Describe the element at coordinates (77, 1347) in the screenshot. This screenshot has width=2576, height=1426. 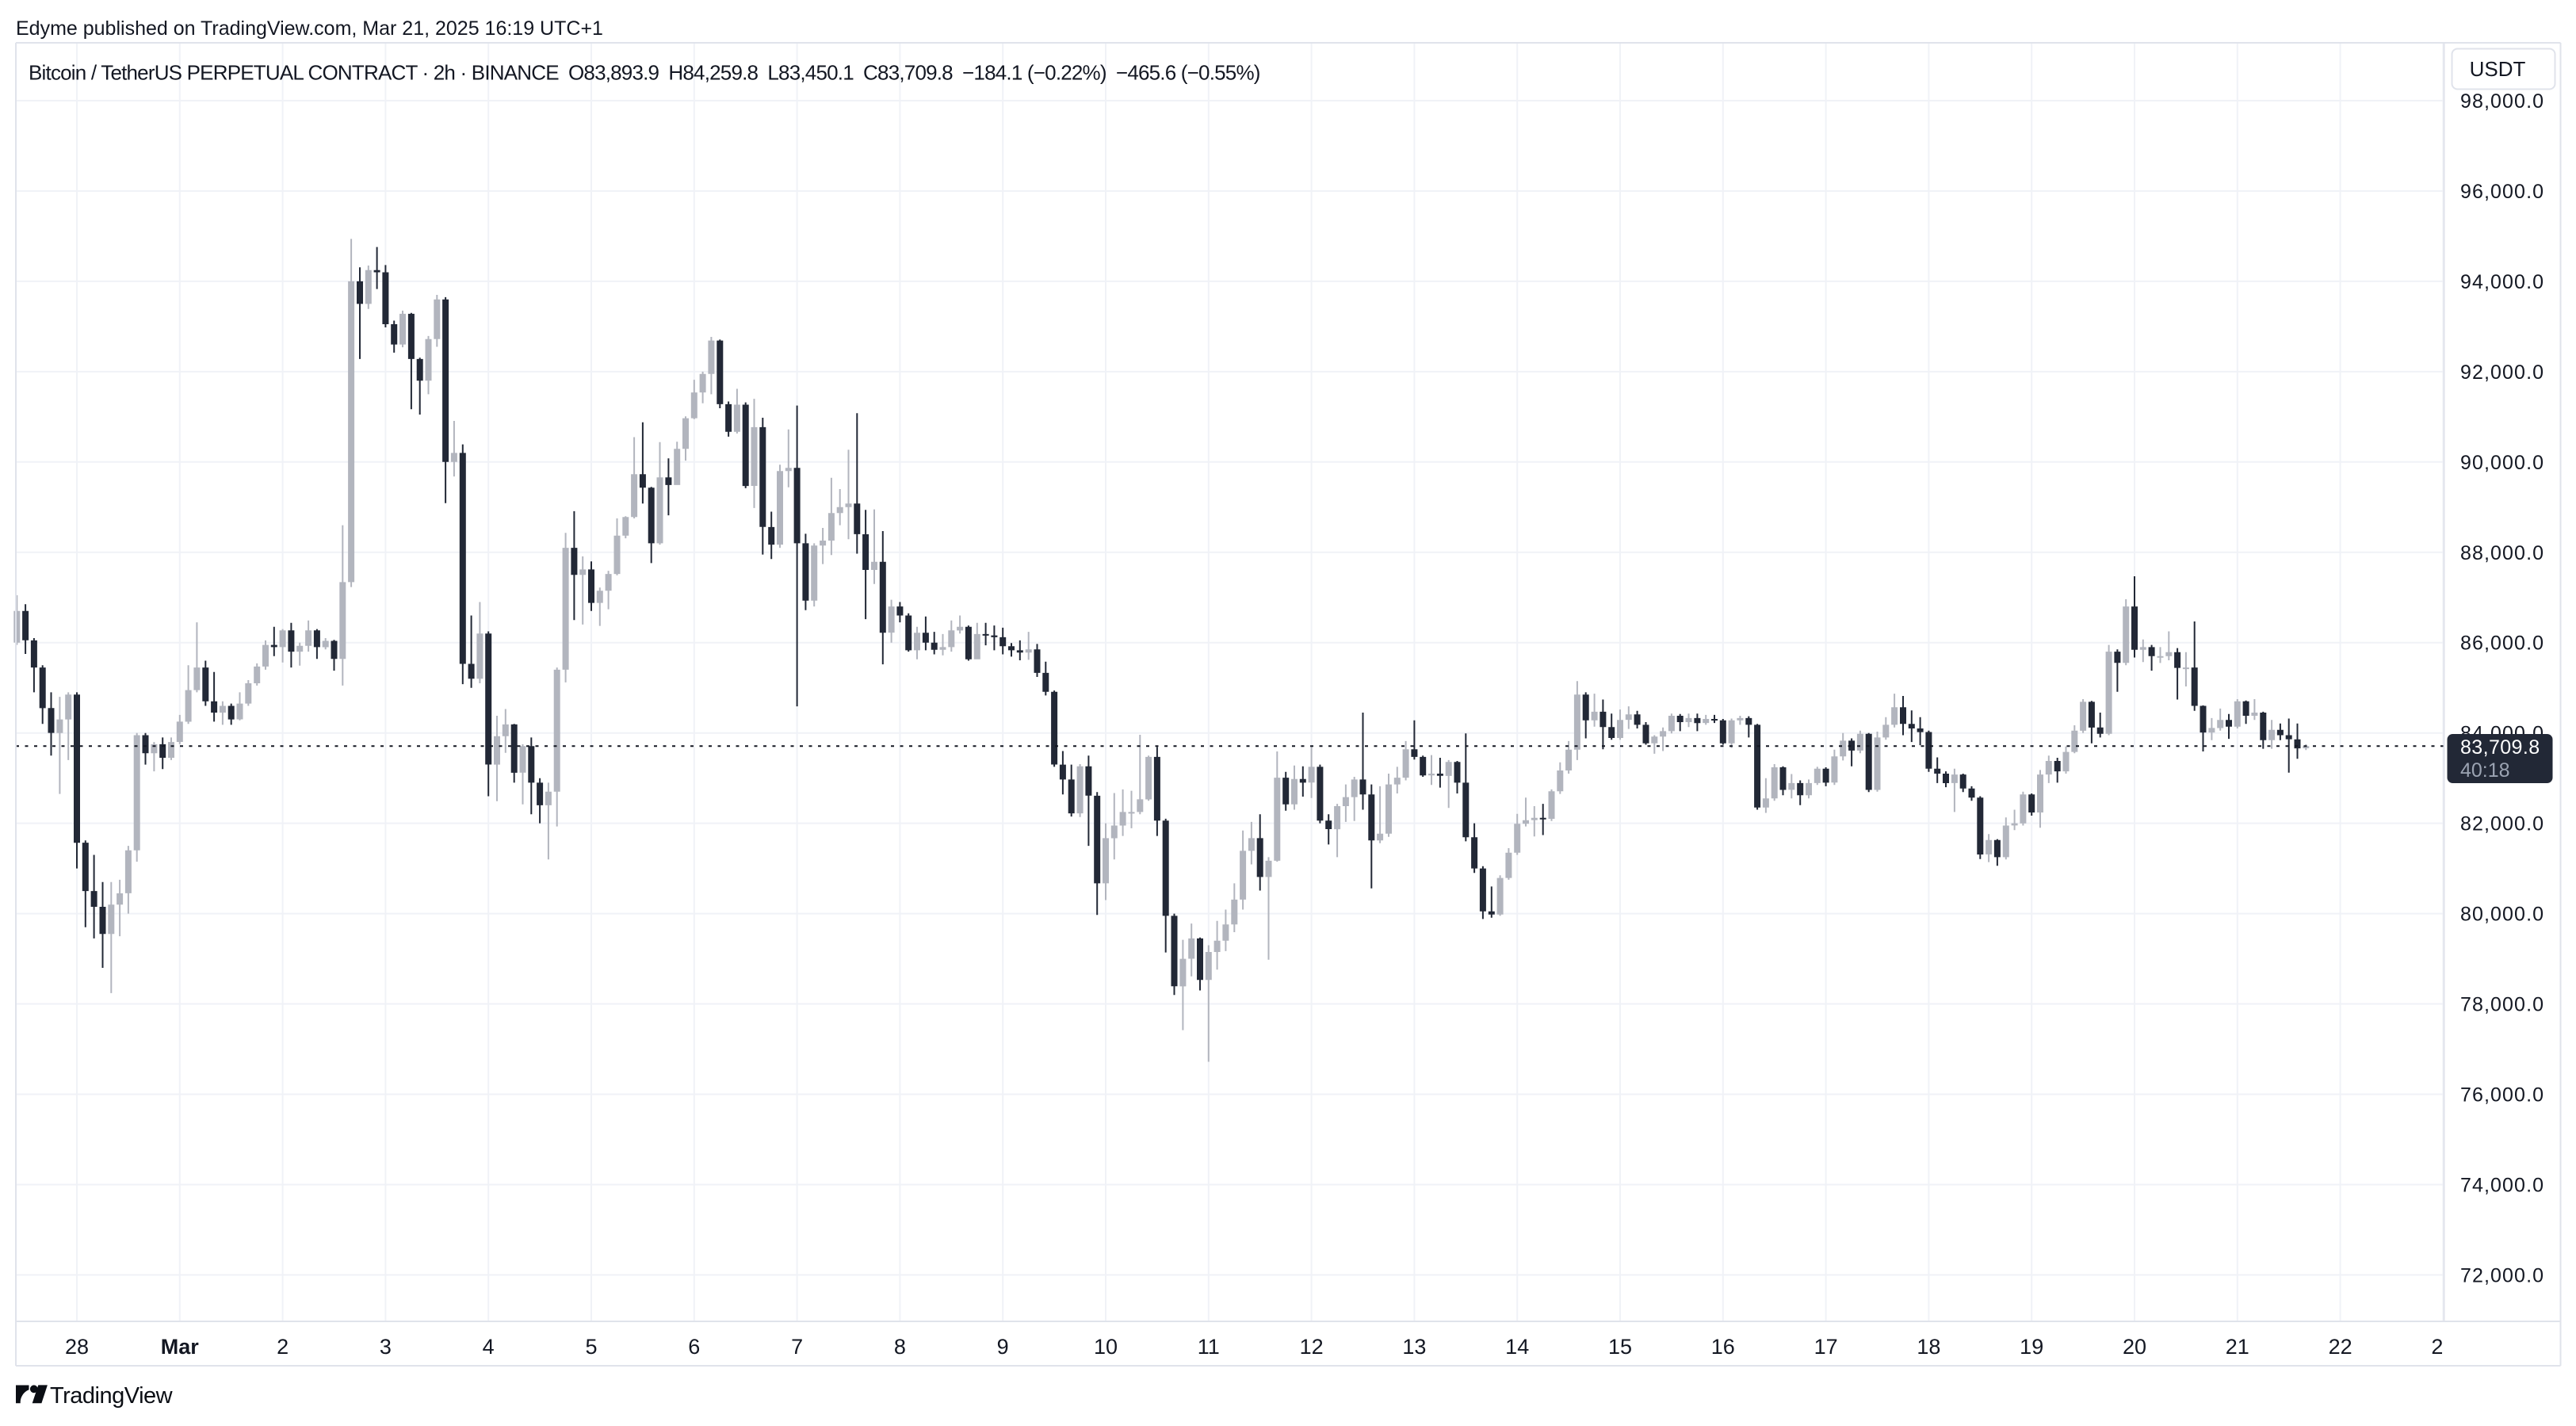
I see `svg-text: 28` at that location.